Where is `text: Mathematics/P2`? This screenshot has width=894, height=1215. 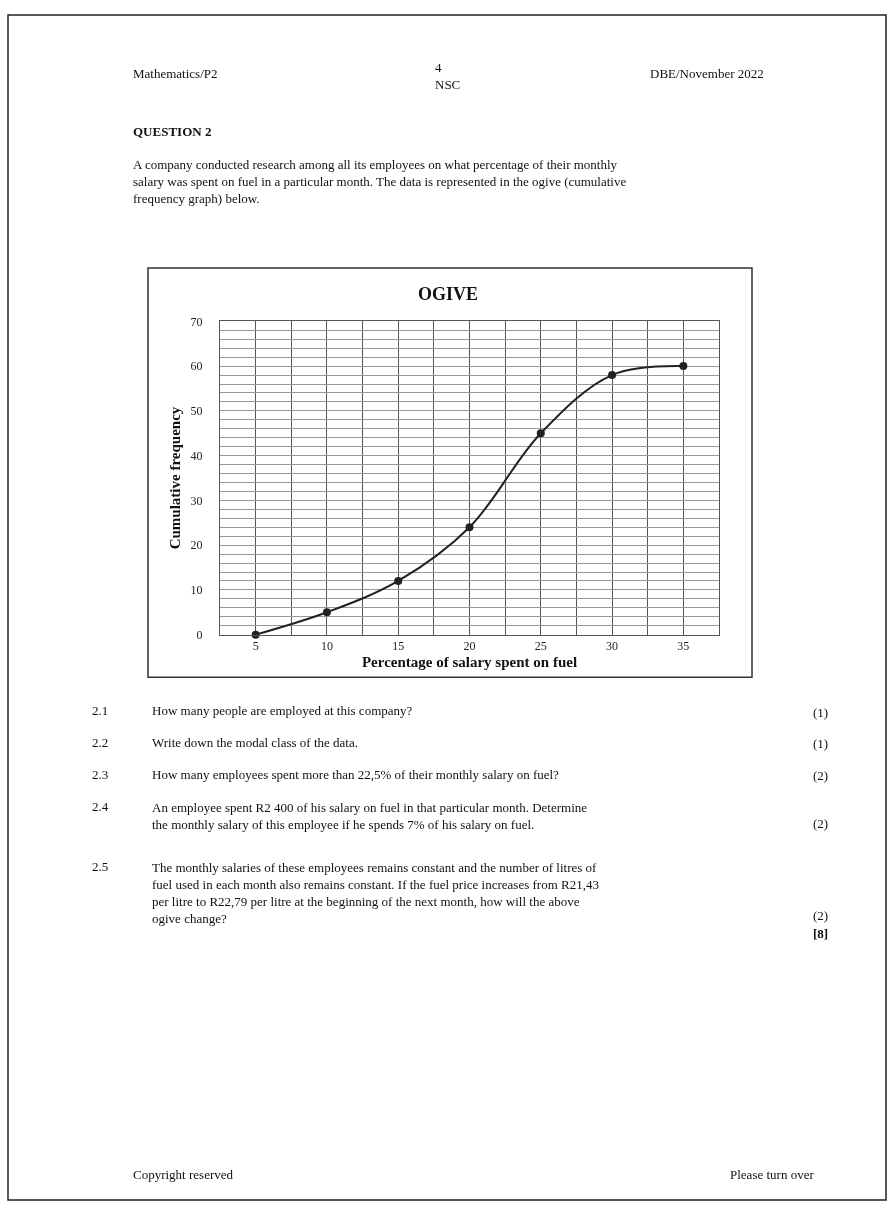
text: Mathematics/P2 is located at coordinates (175, 73).